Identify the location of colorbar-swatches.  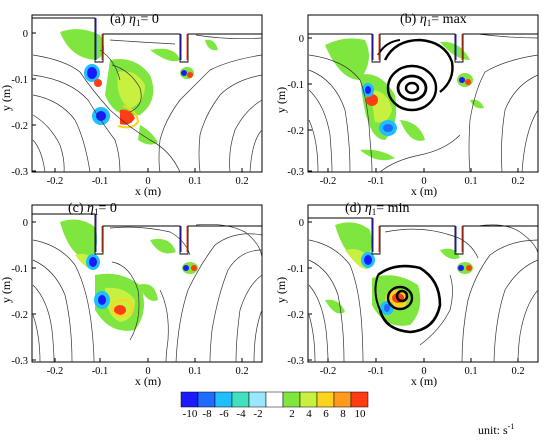
(274, 399).